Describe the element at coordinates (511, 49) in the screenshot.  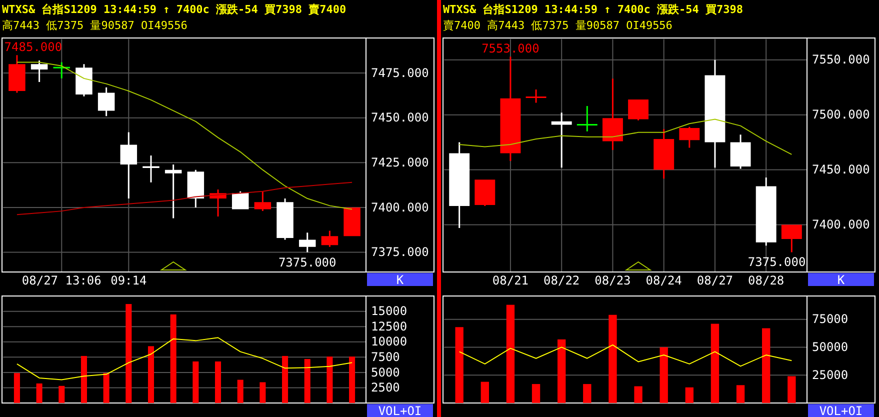
I see `annotation: 7553.000` at that location.